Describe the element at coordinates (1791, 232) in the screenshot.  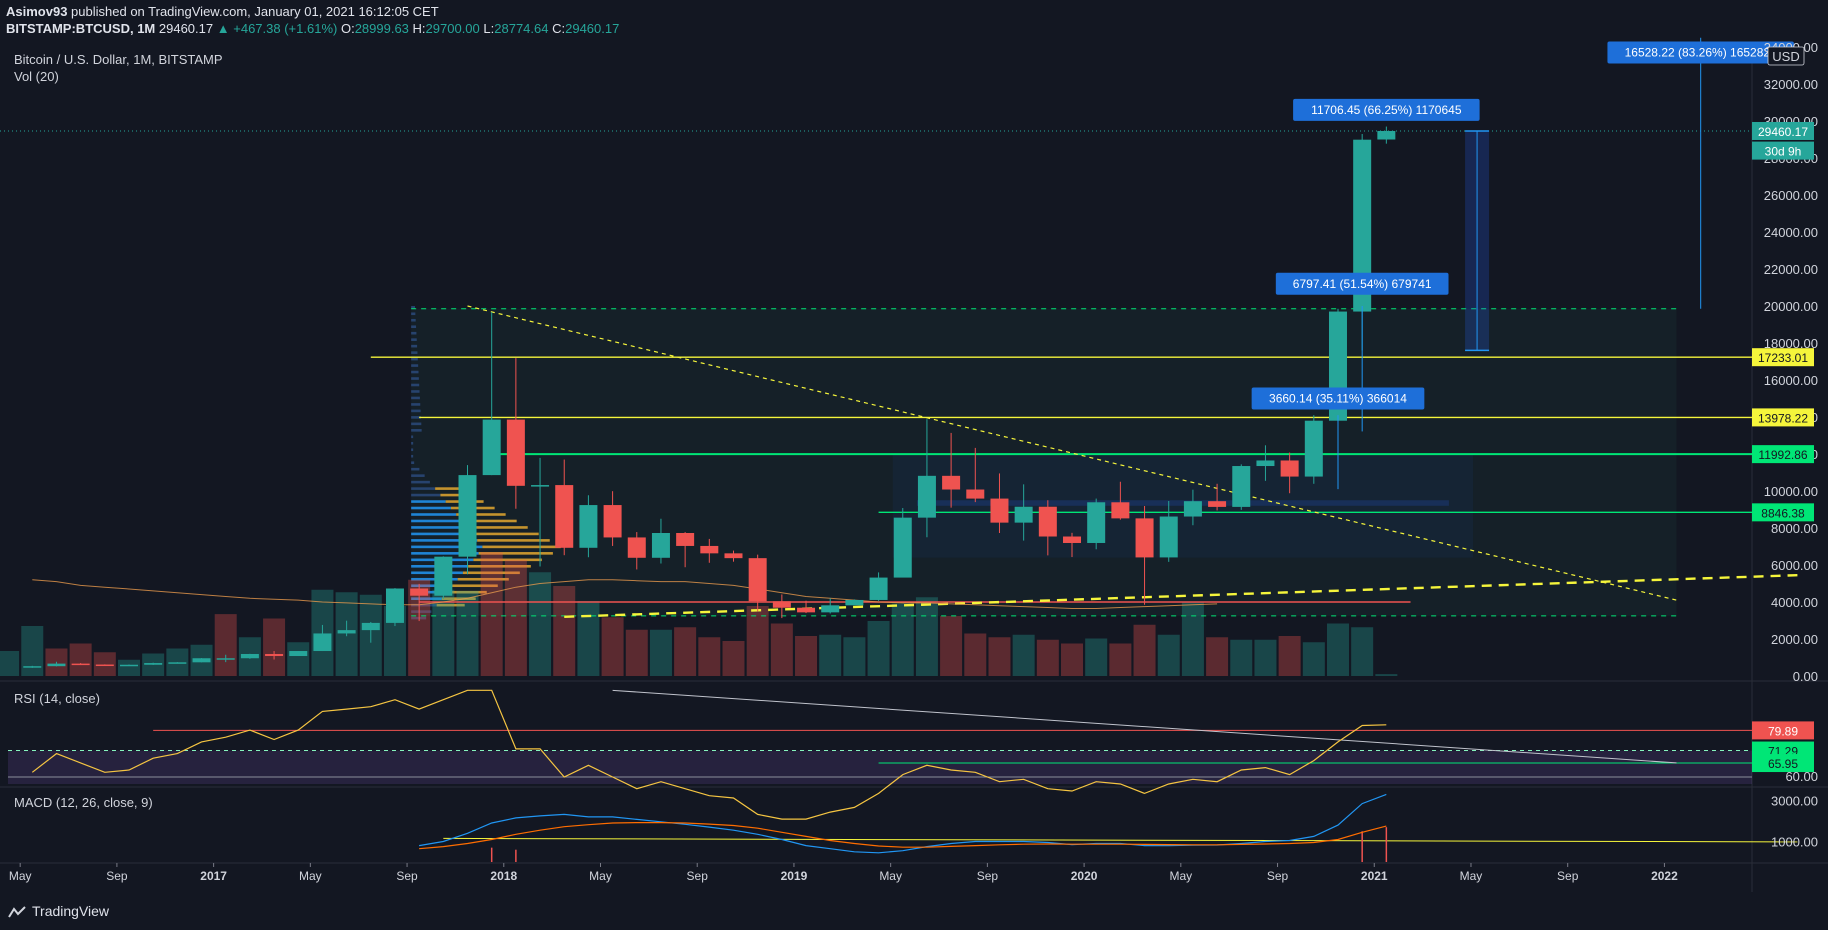
I see `price-axis-tick: 24000.00` at that location.